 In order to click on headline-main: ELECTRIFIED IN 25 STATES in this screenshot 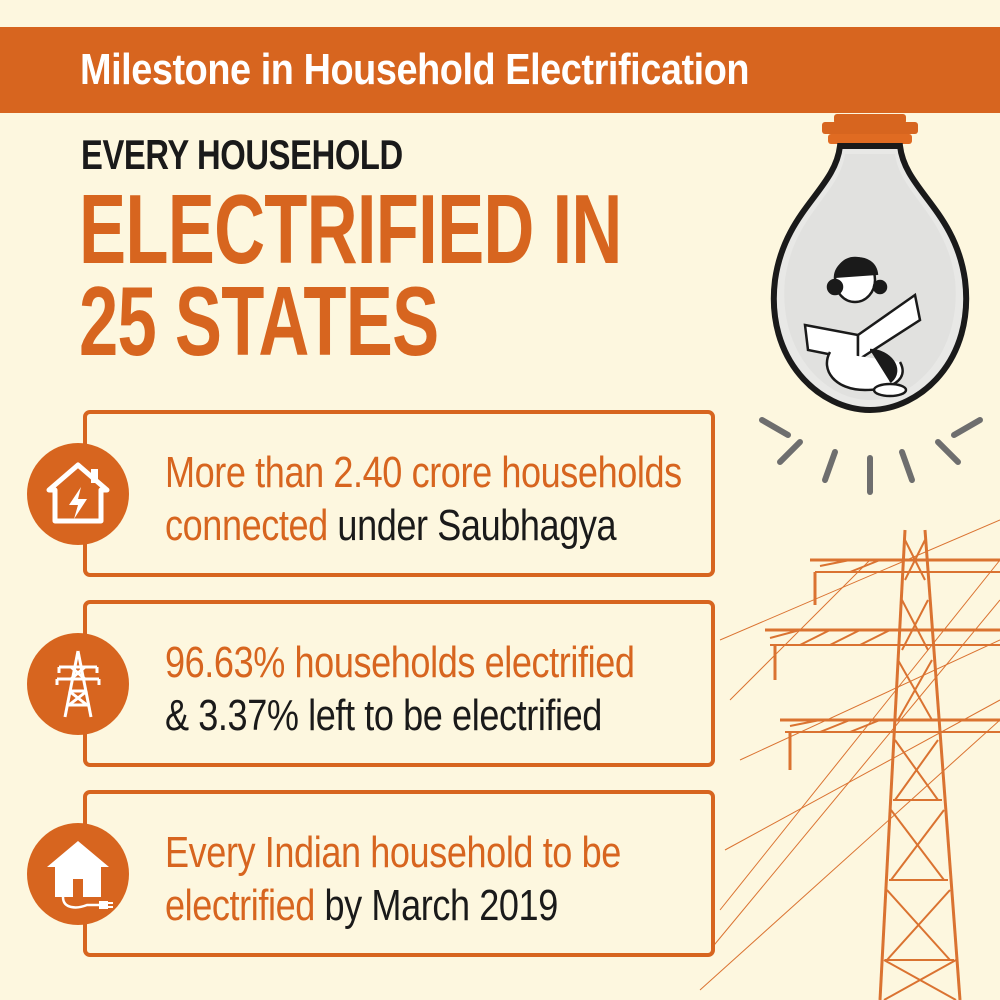, I will do `click(350, 275)`.